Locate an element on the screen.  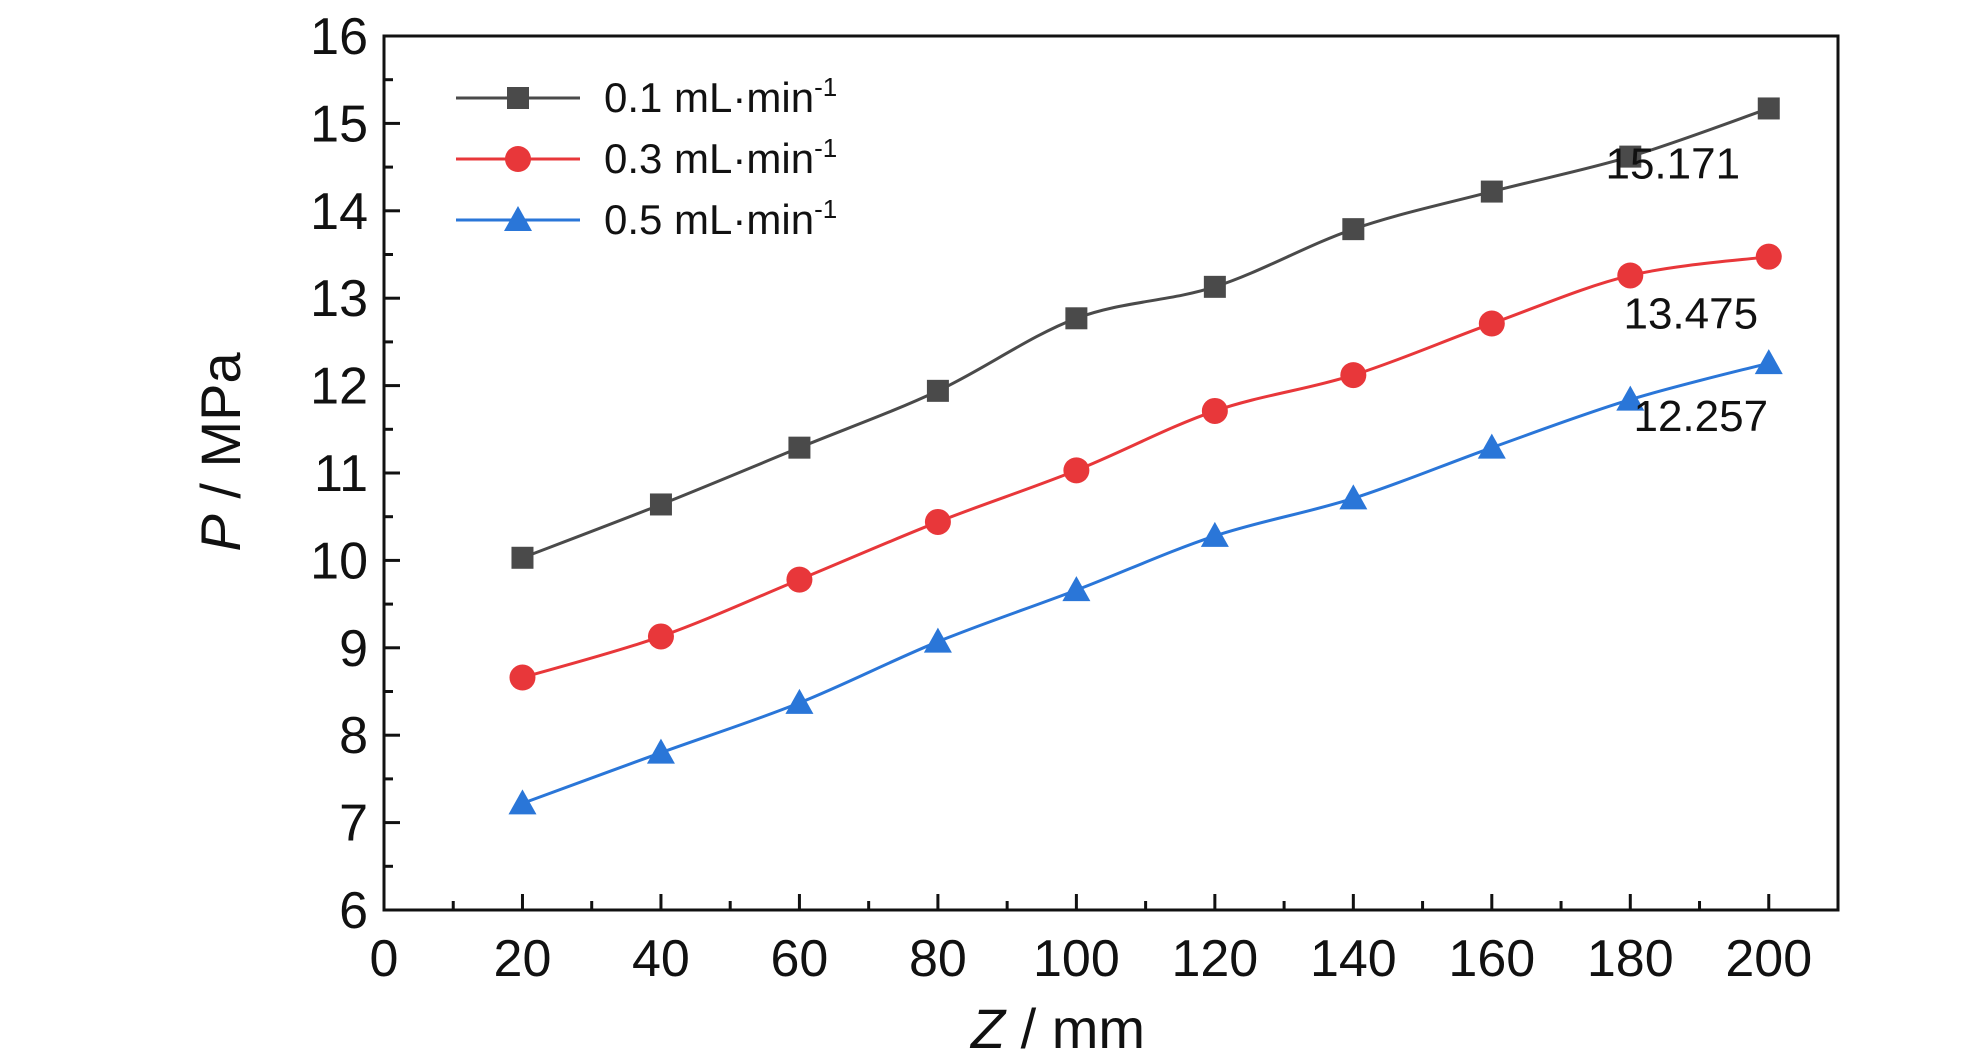
x-tick-label: 40 is located at coordinates (661, 959).